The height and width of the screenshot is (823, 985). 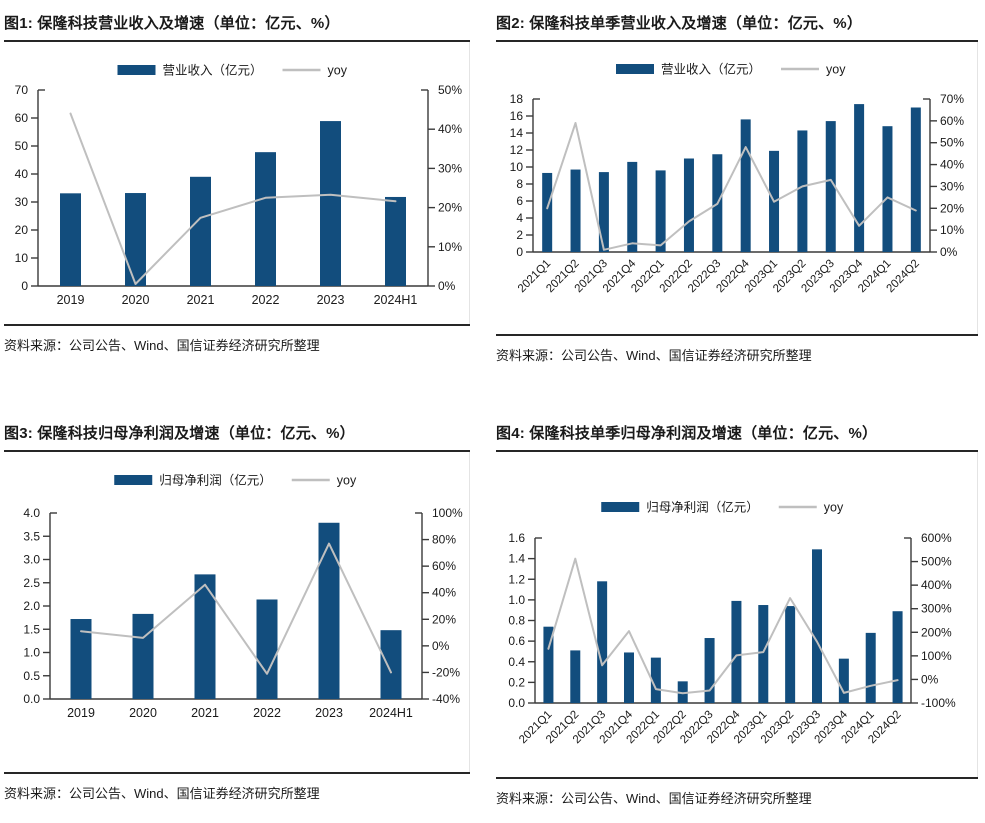 I want to click on left-axis-tick-label: 3.5, so click(x=31, y=536).